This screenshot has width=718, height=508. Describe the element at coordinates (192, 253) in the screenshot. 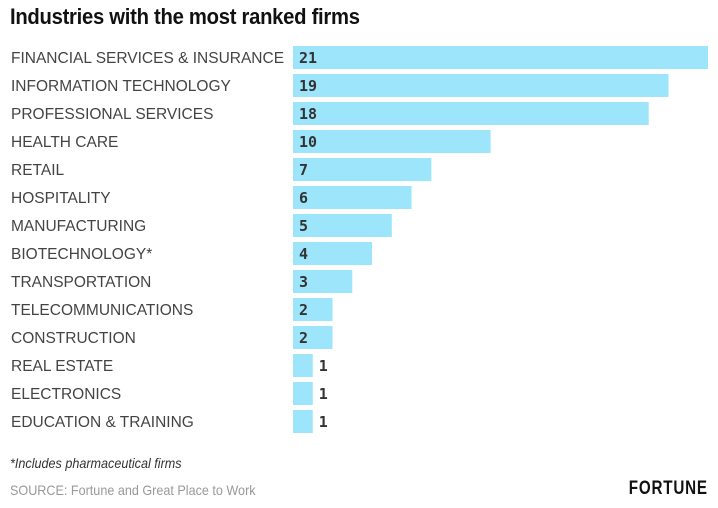

I see `bar-row: BIOTECHNOLOGY* 4` at that location.